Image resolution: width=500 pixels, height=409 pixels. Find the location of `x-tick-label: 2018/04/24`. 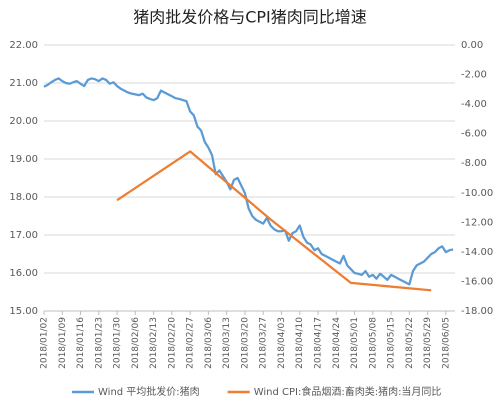

x-tick-label: 2018/04/24 is located at coordinates (337, 343).